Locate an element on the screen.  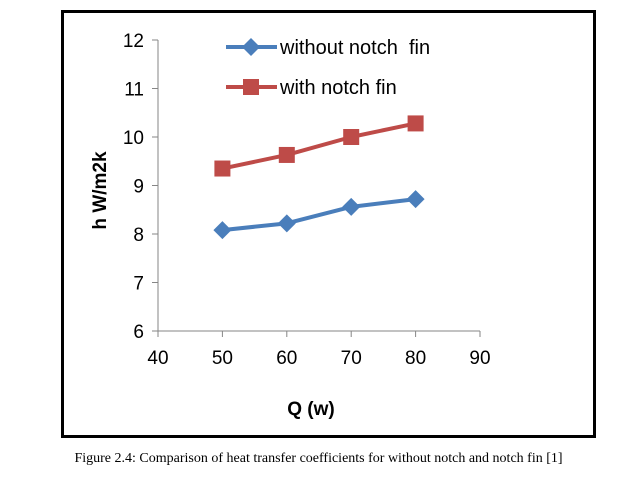
y-tick-label: 8 is located at coordinates (138, 235).